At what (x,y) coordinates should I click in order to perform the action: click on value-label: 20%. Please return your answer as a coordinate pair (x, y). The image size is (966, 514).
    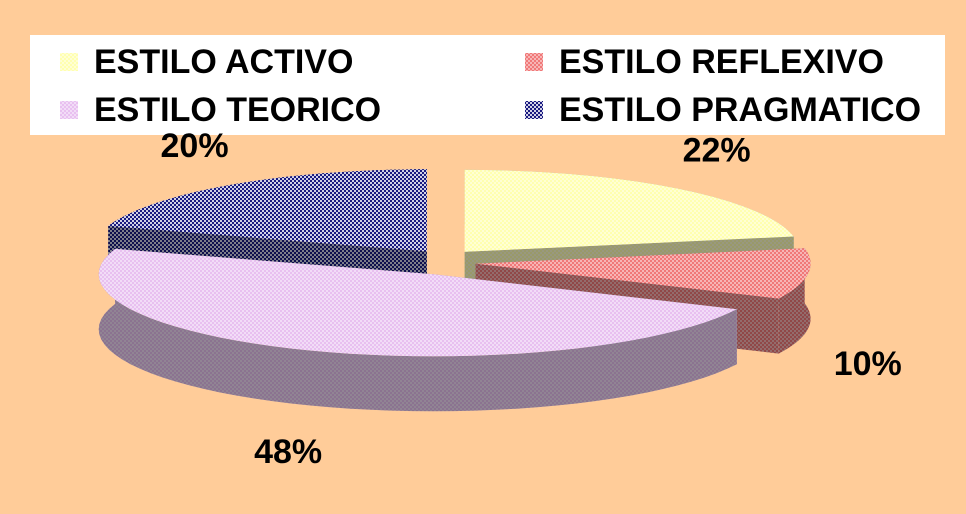
    Looking at the image, I should click on (195, 146).